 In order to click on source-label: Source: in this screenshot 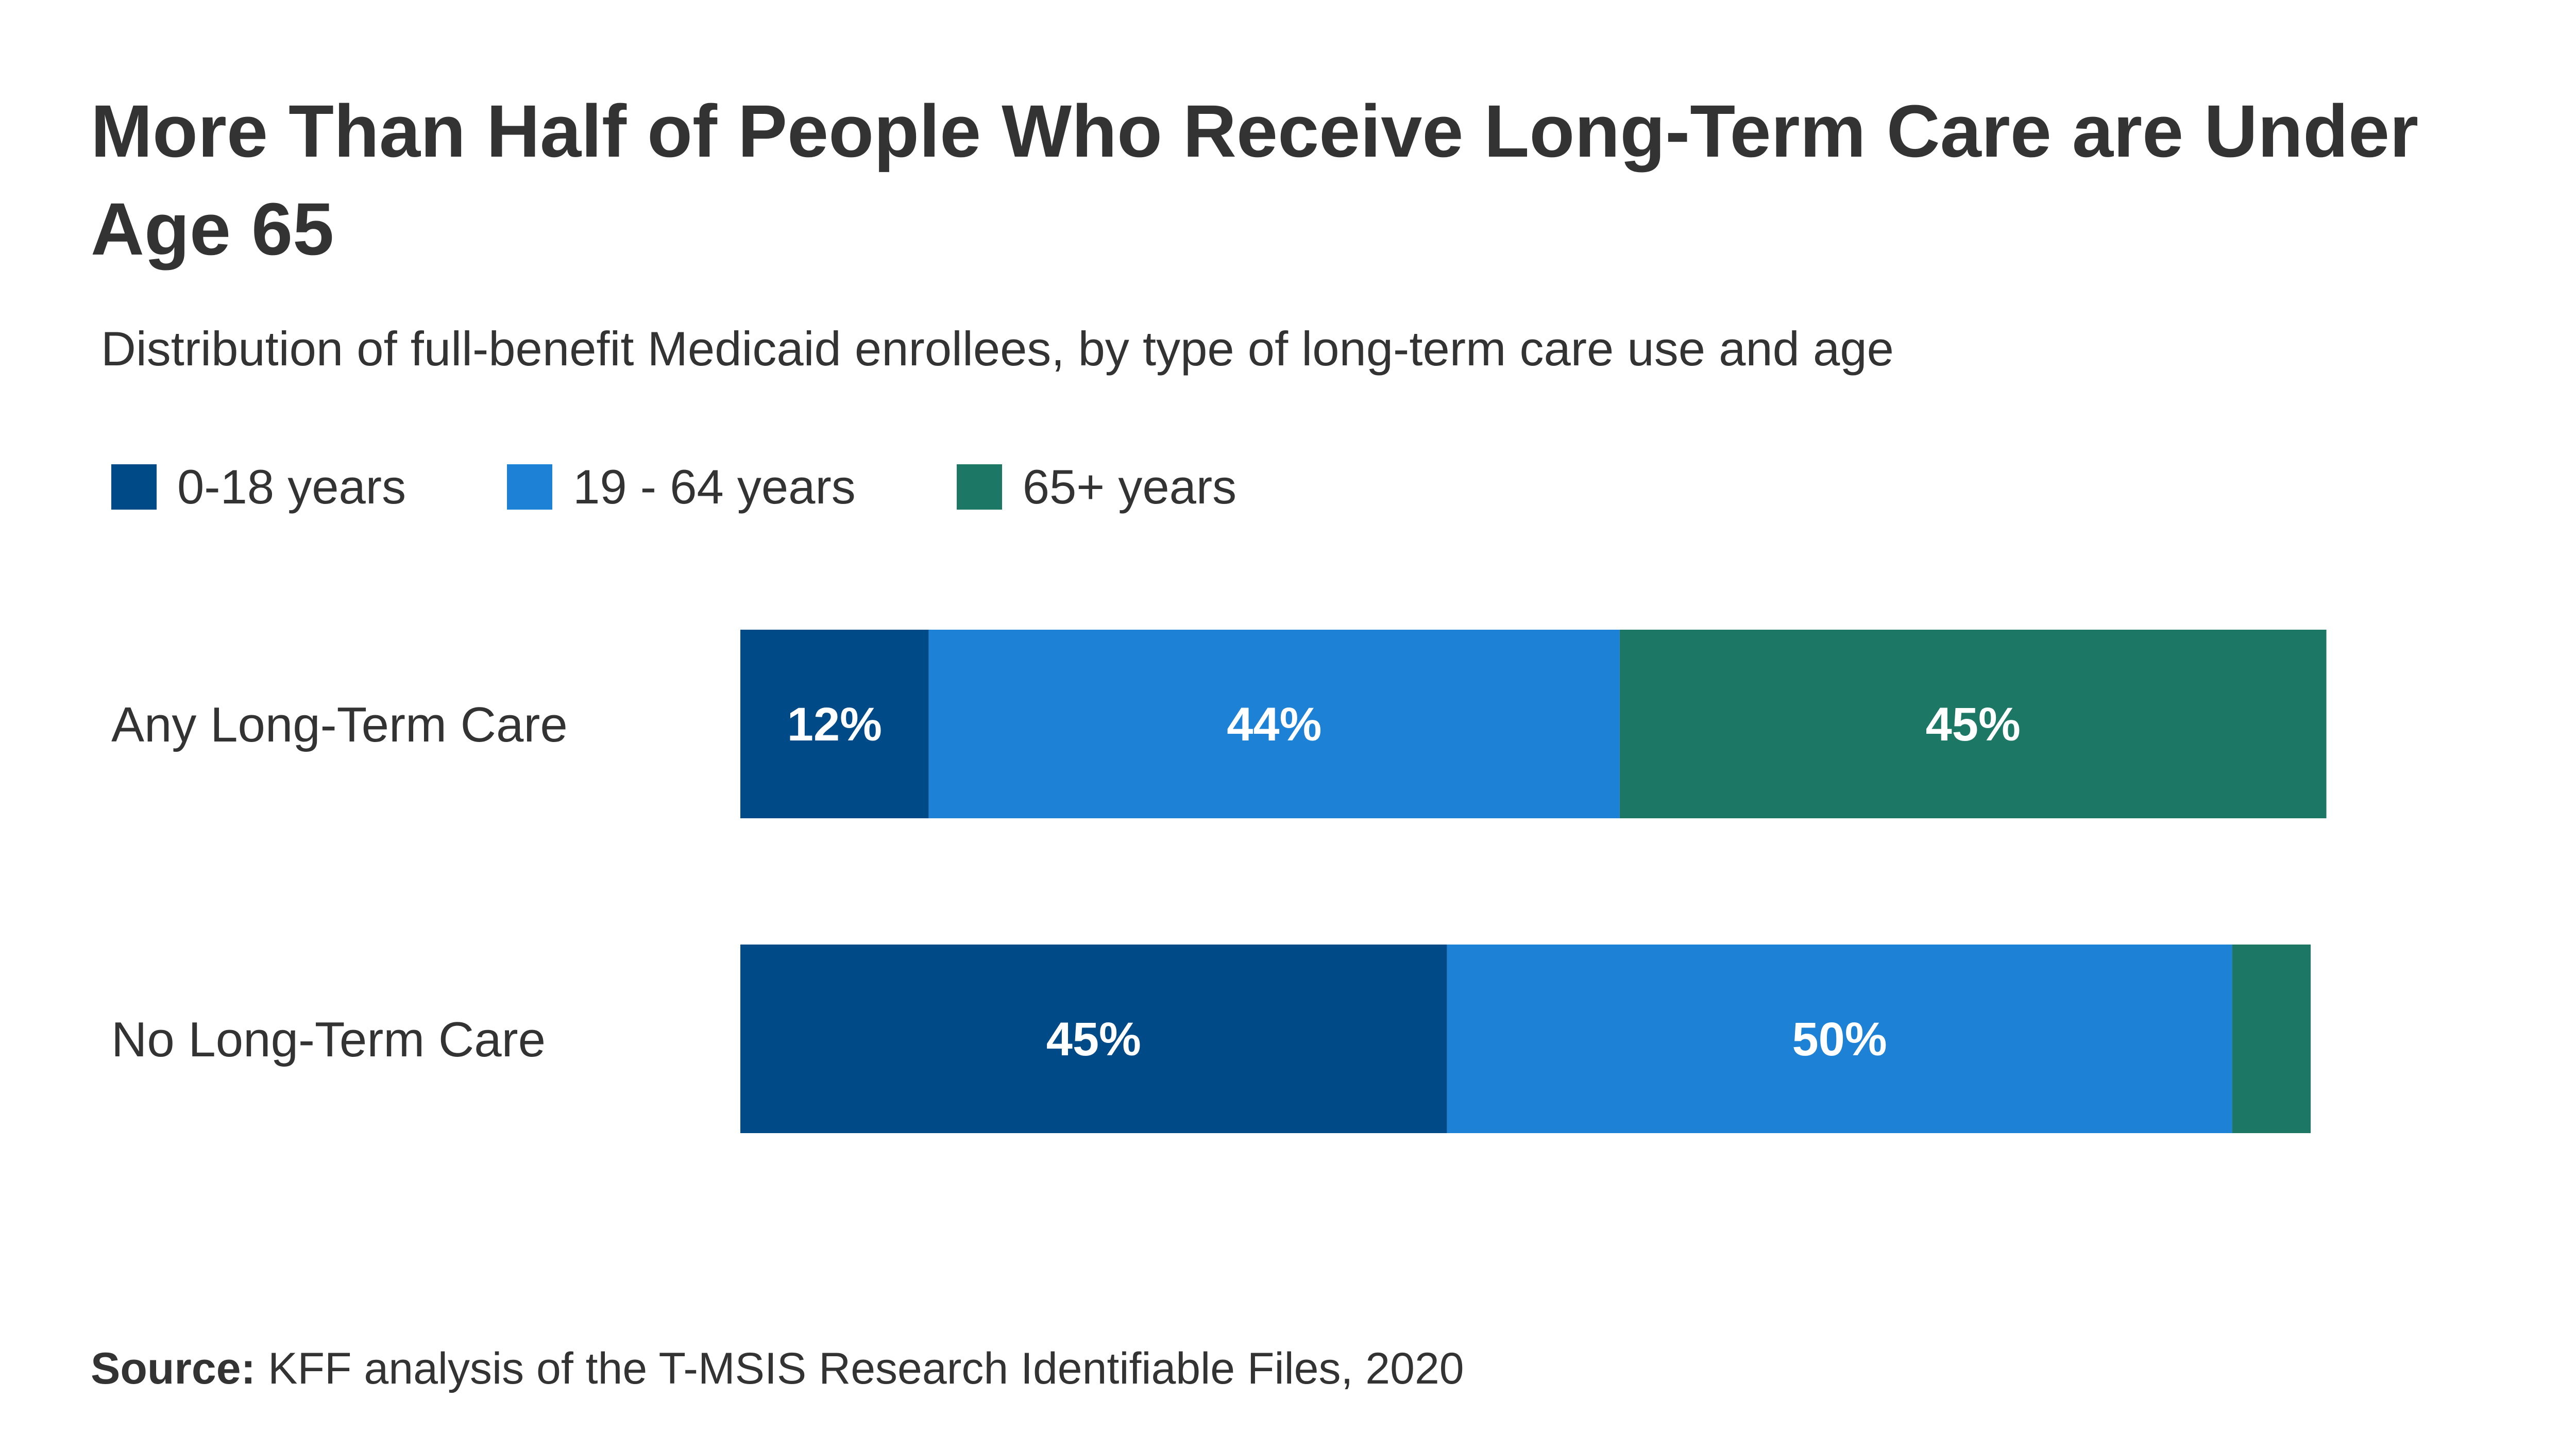, I will do `click(173, 1368)`.